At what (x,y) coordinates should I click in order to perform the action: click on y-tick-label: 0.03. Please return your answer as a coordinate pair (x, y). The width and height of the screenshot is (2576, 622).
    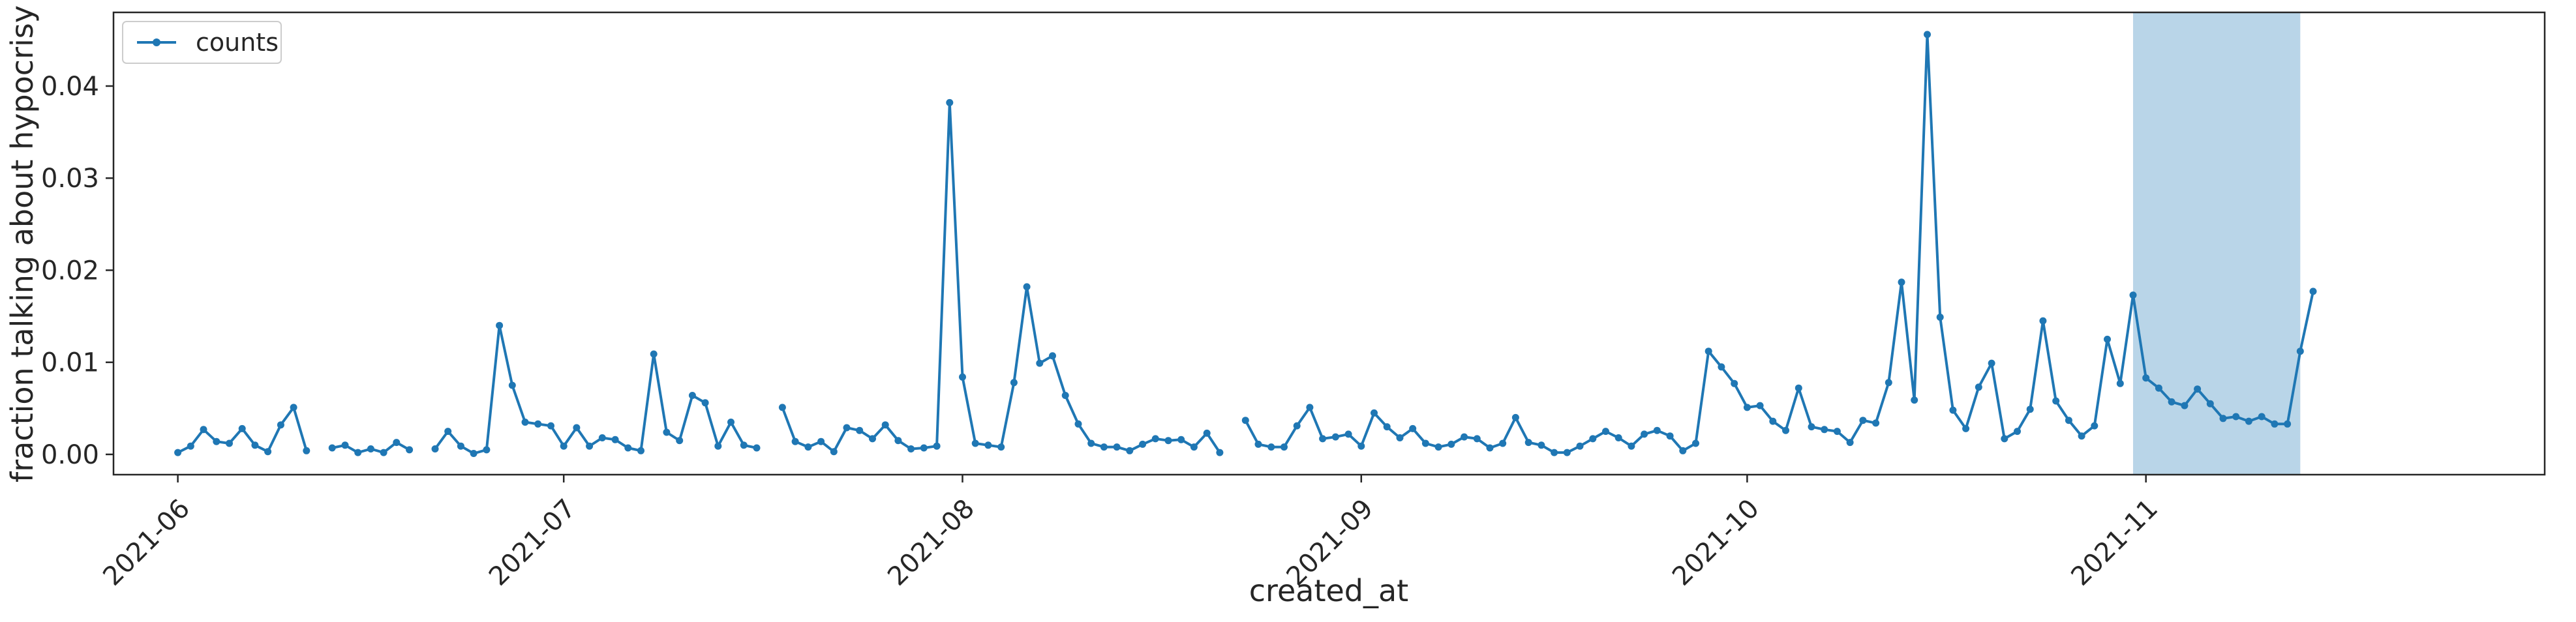
    Looking at the image, I should click on (70, 179).